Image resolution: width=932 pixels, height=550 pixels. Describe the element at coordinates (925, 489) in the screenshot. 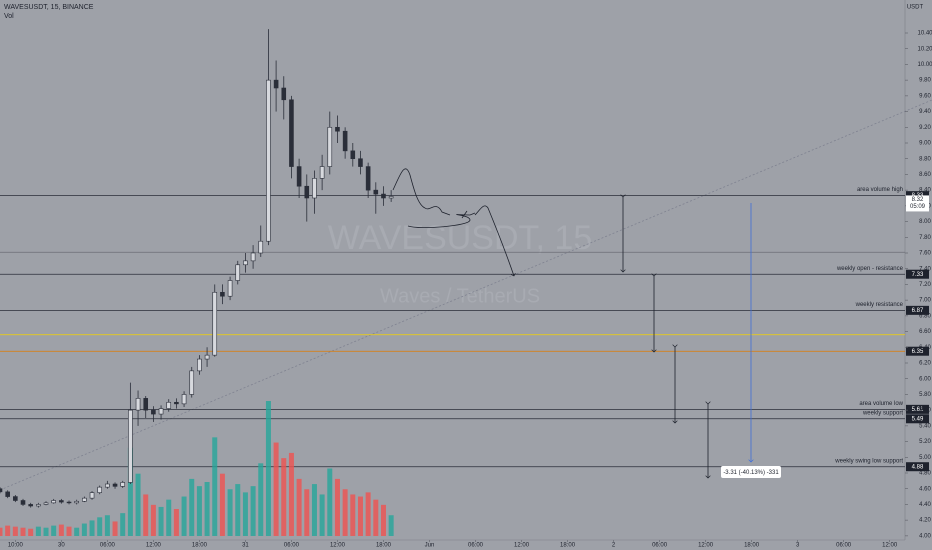

I see `y-tick-label: 4.60` at that location.